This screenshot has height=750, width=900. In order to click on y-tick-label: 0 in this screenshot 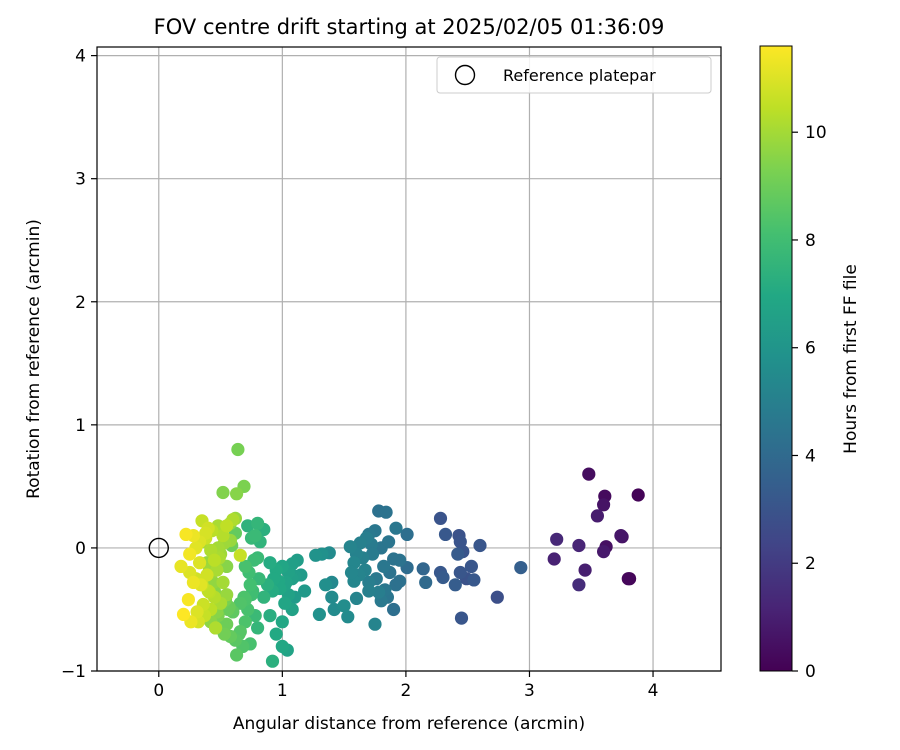, I will do `click(80, 549)`.